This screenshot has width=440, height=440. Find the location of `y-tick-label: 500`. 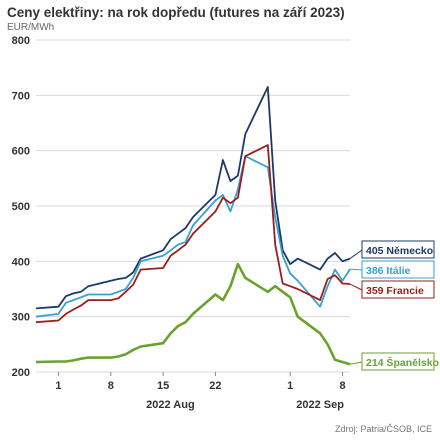

y-tick-label: 500 is located at coordinates (21, 207).